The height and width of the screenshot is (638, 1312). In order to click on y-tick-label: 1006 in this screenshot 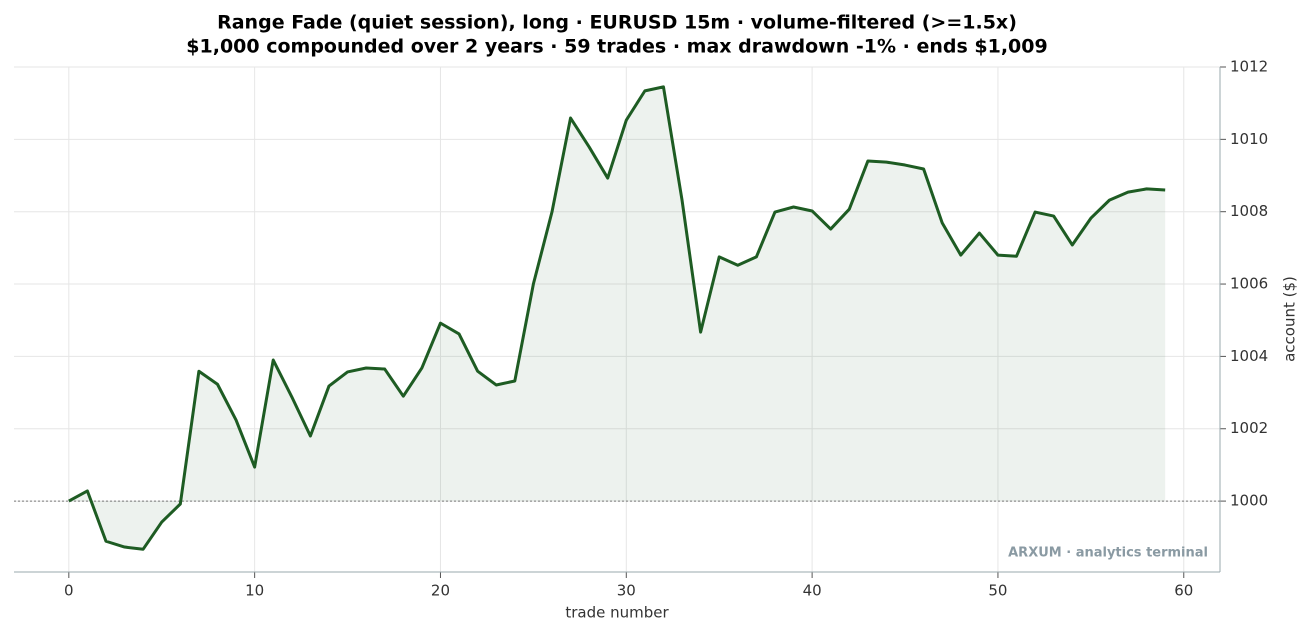, I will do `click(1249, 284)`.